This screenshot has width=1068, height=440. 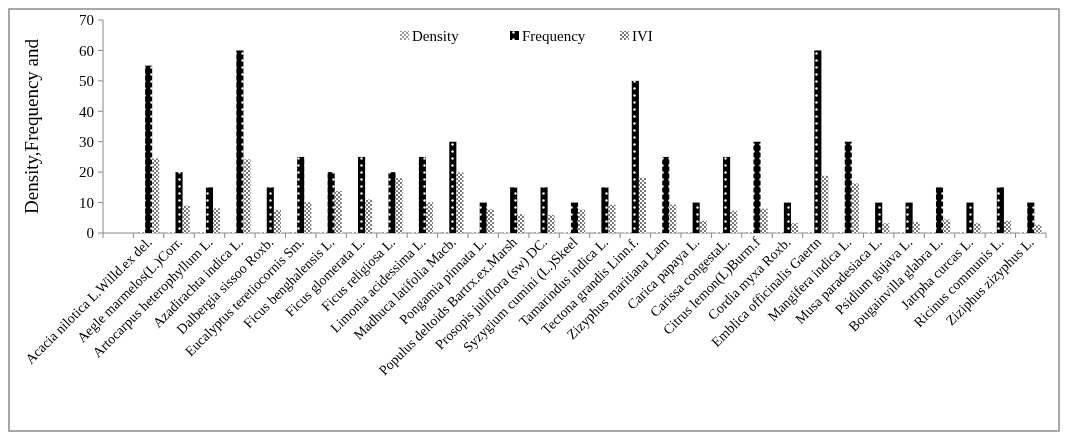 What do you see at coordinates (86, 202) in the screenshot?
I see `y-tick-label: 10` at bounding box center [86, 202].